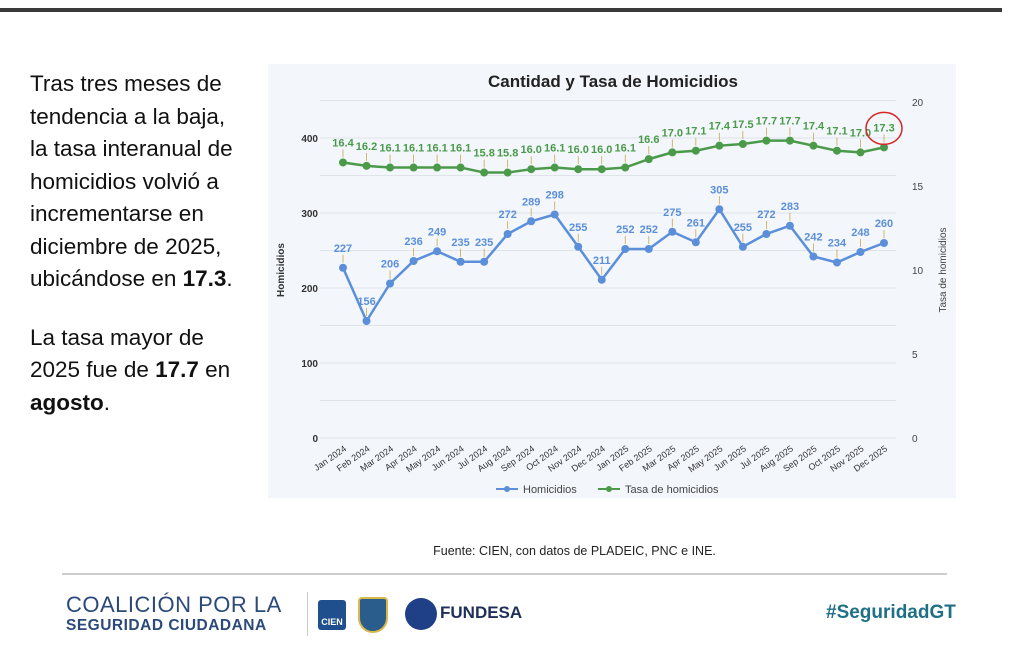 This screenshot has height=657, width=1024. What do you see at coordinates (555, 196) in the screenshot?
I see `data-label: 298` at bounding box center [555, 196].